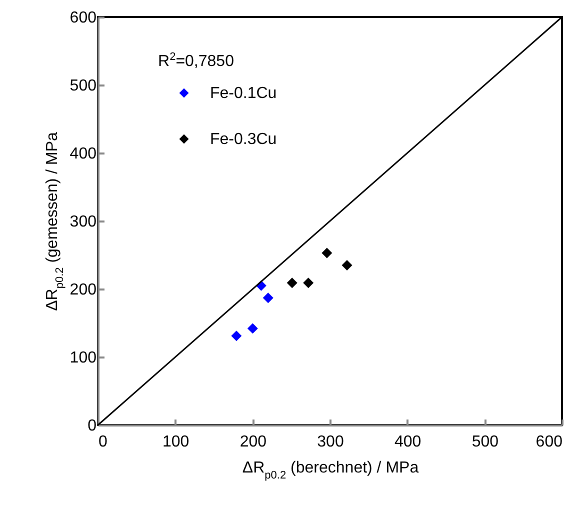 Image resolution: width=587 pixels, height=513 pixels. I want to click on y-tick-label: 500, so click(83, 86).